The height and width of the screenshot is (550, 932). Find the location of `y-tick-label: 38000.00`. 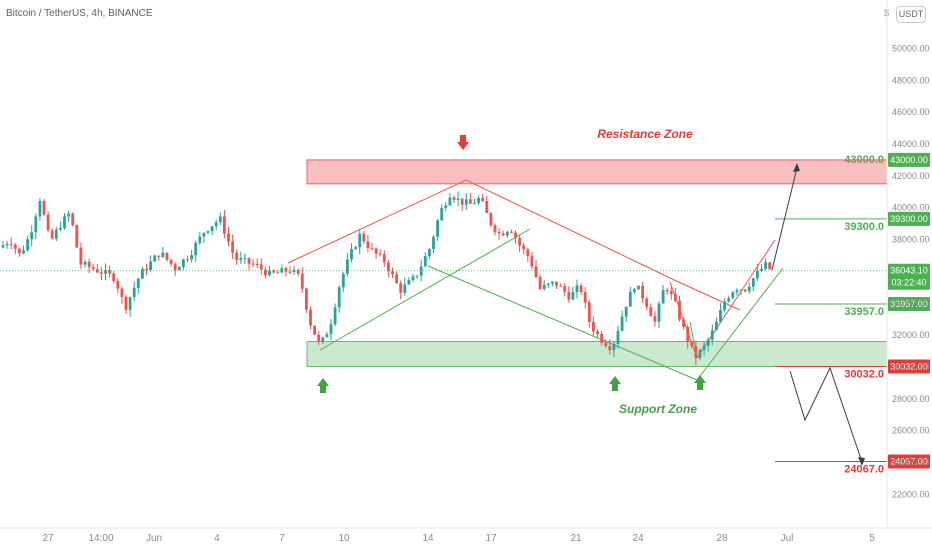

y-tick-label: 38000.00 is located at coordinates (911, 240).